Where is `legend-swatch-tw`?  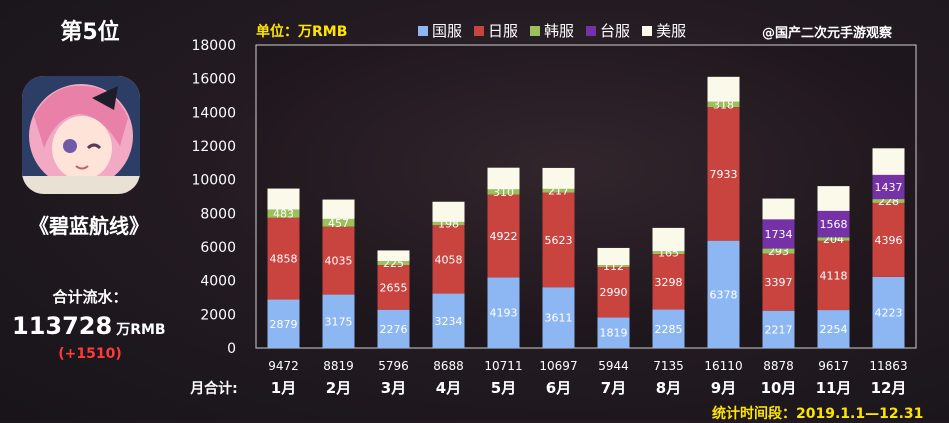 legend-swatch-tw is located at coordinates (591, 30).